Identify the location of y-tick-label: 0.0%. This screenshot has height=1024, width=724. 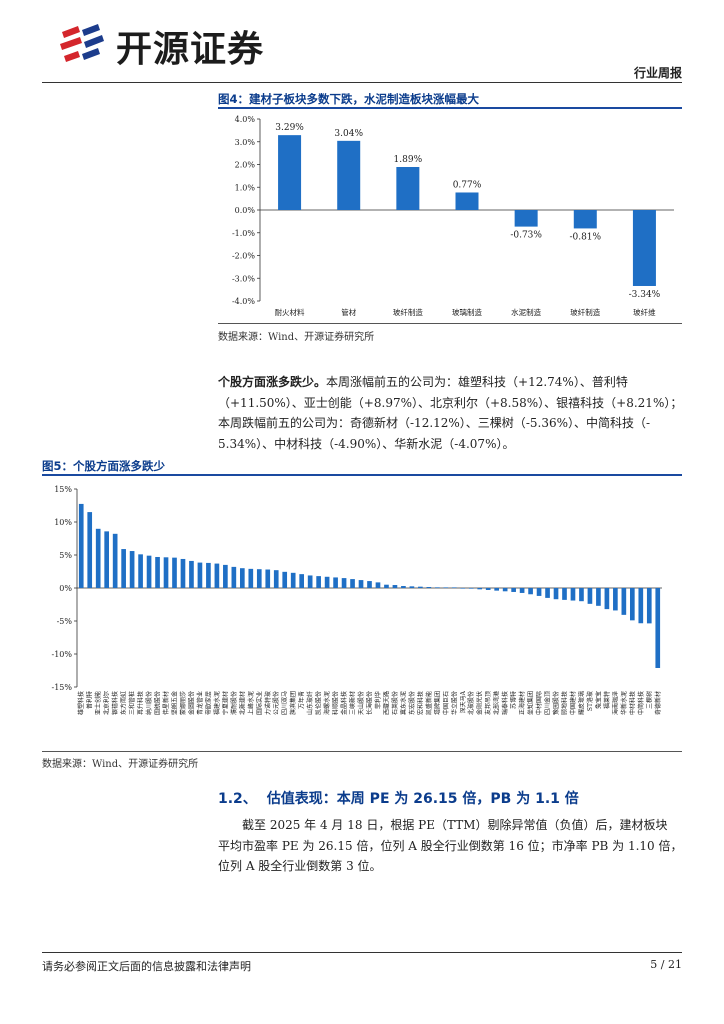
(245, 210).